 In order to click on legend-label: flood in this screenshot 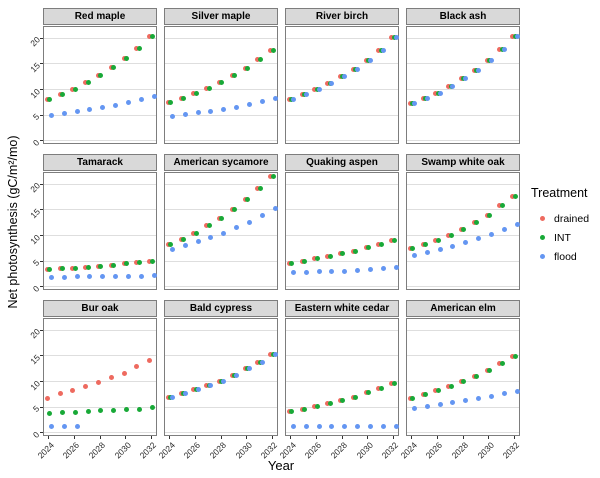, I will do `click(565, 256)`.